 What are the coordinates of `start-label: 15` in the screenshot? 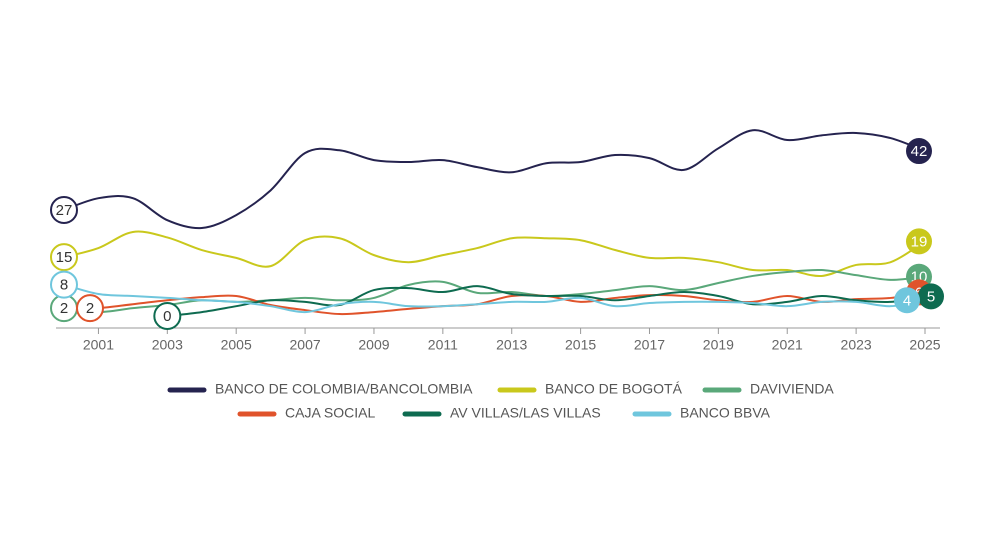 It's located at (64, 257).